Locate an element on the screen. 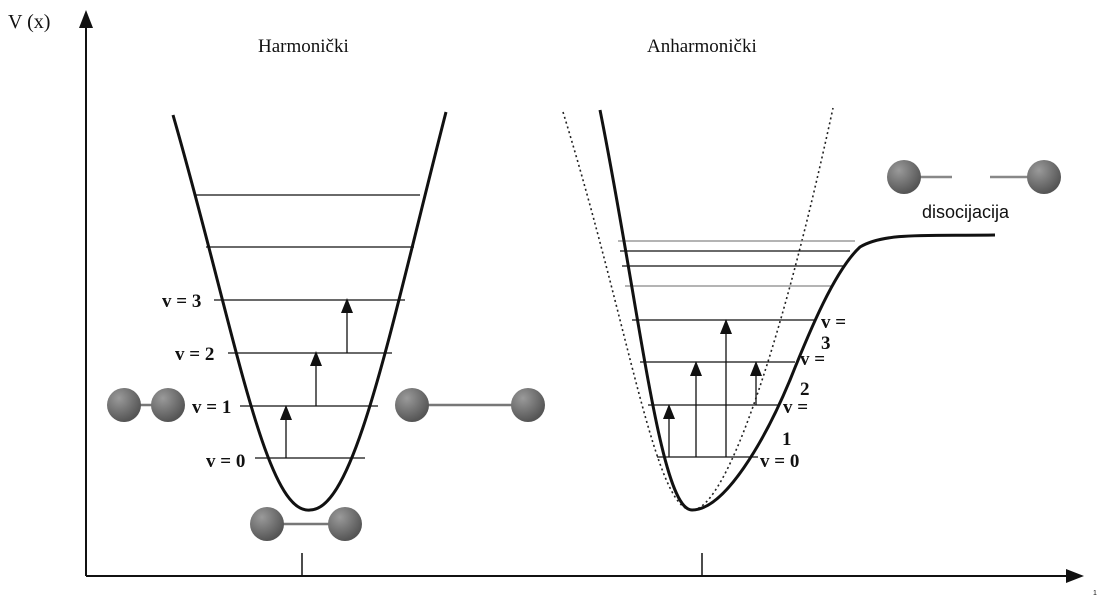 This screenshot has height=597, width=1098. anharmonic-level-label: 3 is located at coordinates (826, 343).